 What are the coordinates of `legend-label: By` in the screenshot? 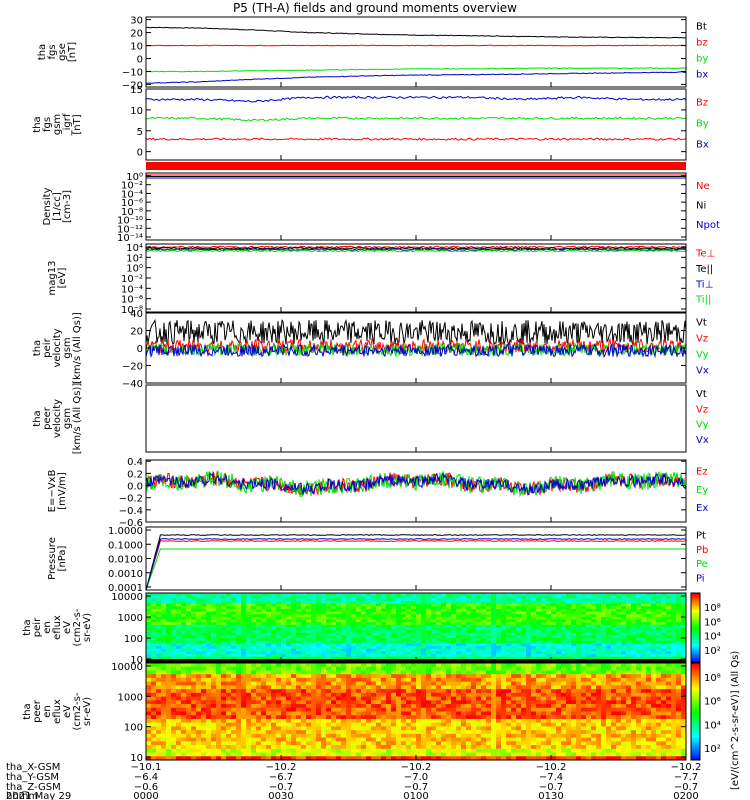 It's located at (702, 124).